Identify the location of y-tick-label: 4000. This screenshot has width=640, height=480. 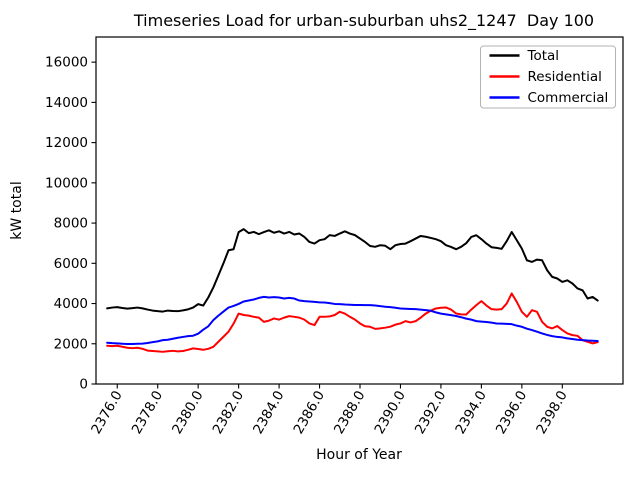
(71, 304).